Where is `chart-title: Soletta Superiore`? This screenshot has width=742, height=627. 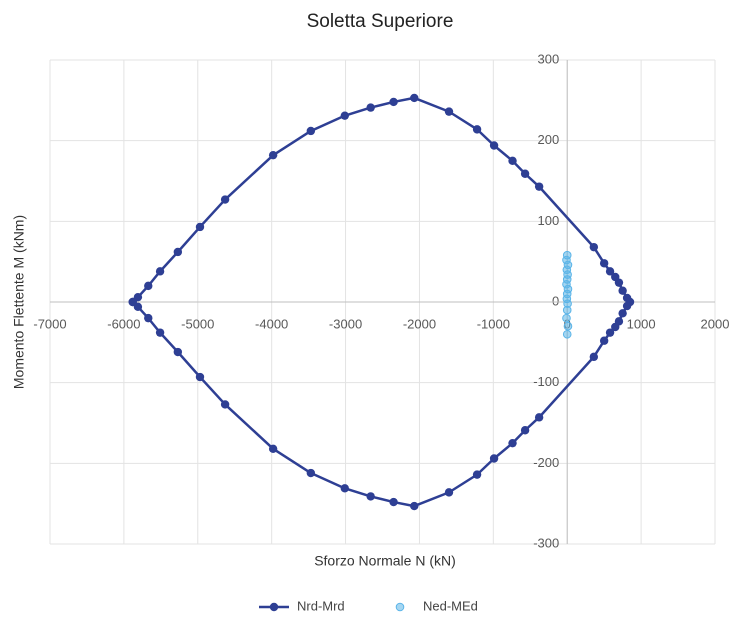 chart-title: Soletta Superiore is located at coordinates (380, 21).